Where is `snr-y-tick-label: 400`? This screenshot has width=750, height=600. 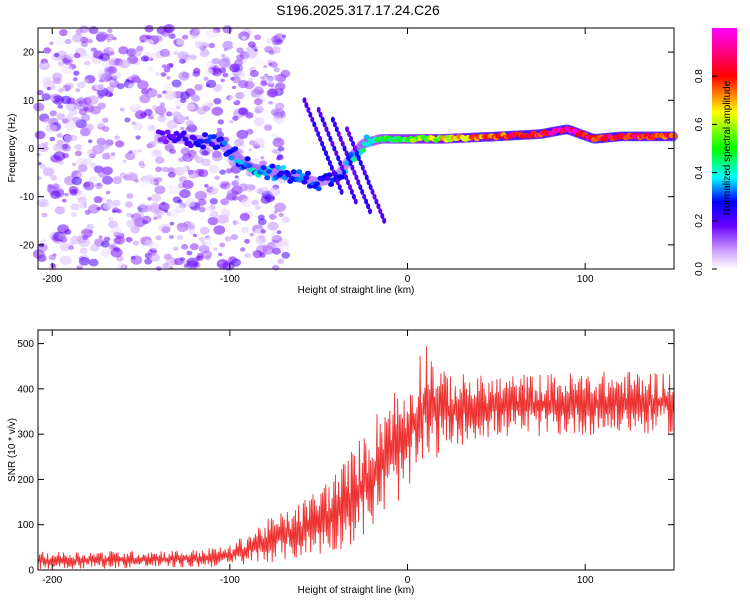 snr-y-tick-label: 400 is located at coordinates (25, 389).